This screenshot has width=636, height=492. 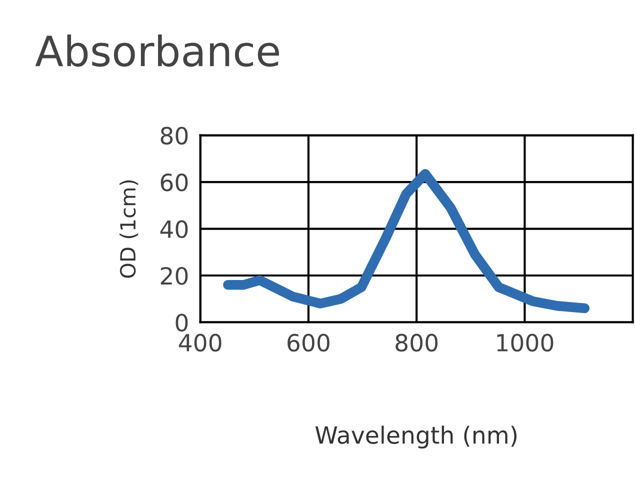 I want to click on y-tick-label: 60, so click(x=174, y=182).